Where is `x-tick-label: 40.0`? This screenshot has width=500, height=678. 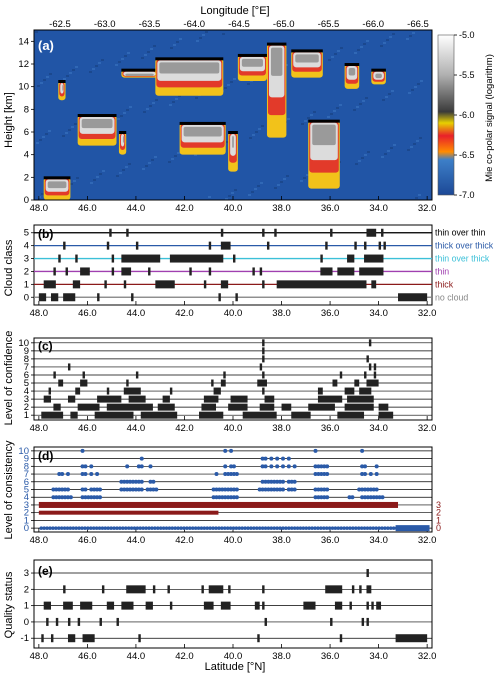 x-tick-label: 40.0 is located at coordinates (233, 540).